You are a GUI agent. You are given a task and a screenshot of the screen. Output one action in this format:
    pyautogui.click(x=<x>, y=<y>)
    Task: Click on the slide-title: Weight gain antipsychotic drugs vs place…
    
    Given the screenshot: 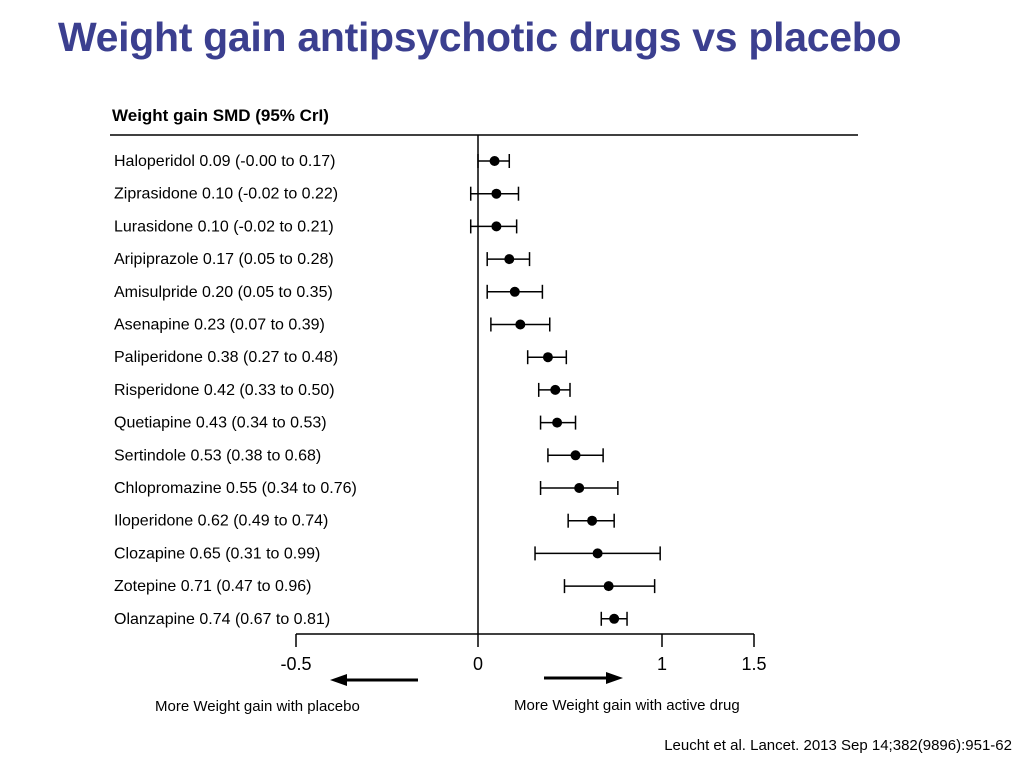 What is the action you would take?
    pyautogui.click(x=480, y=37)
    